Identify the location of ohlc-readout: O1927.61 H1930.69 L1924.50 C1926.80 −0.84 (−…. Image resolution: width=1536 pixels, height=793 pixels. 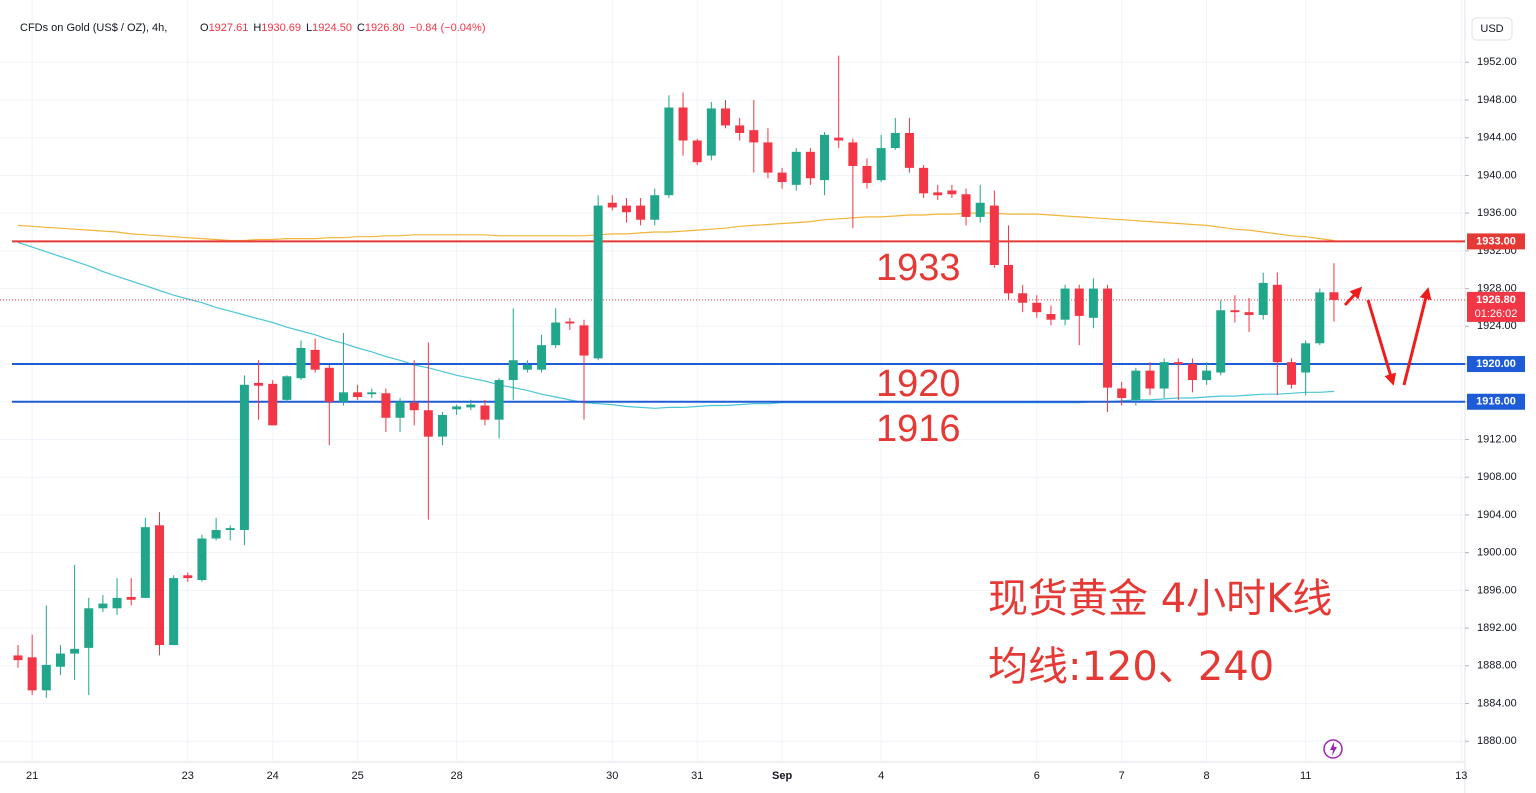
(343, 28).